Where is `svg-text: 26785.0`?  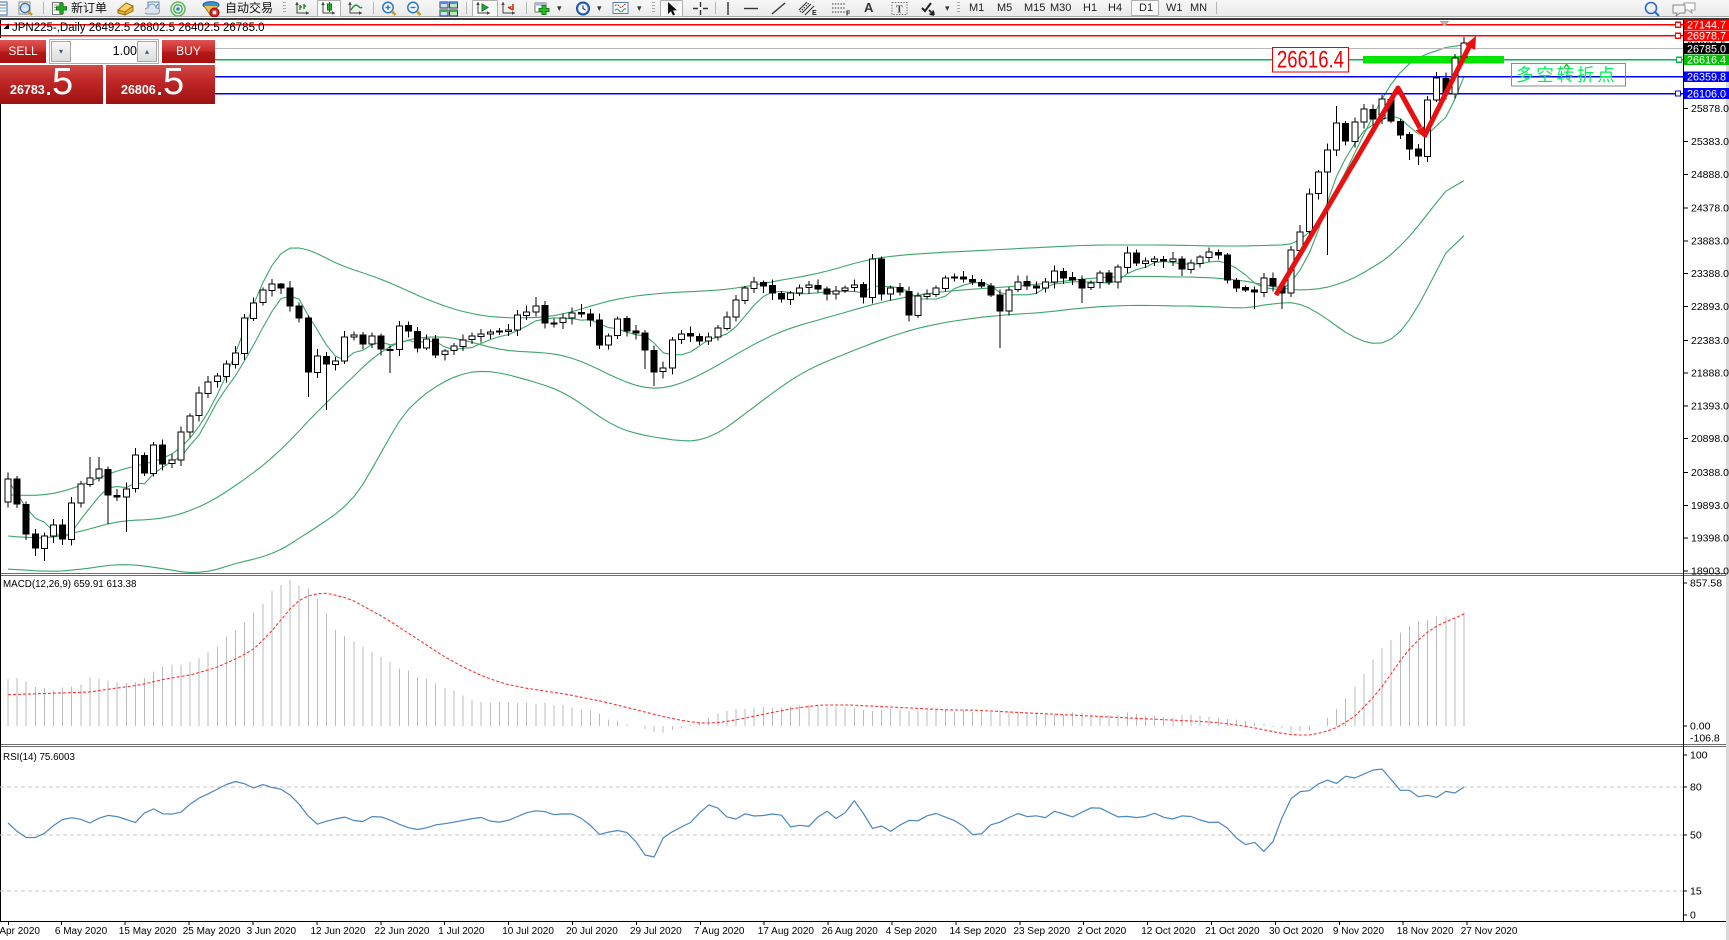 svg-text: 26785.0 is located at coordinates (1706, 49).